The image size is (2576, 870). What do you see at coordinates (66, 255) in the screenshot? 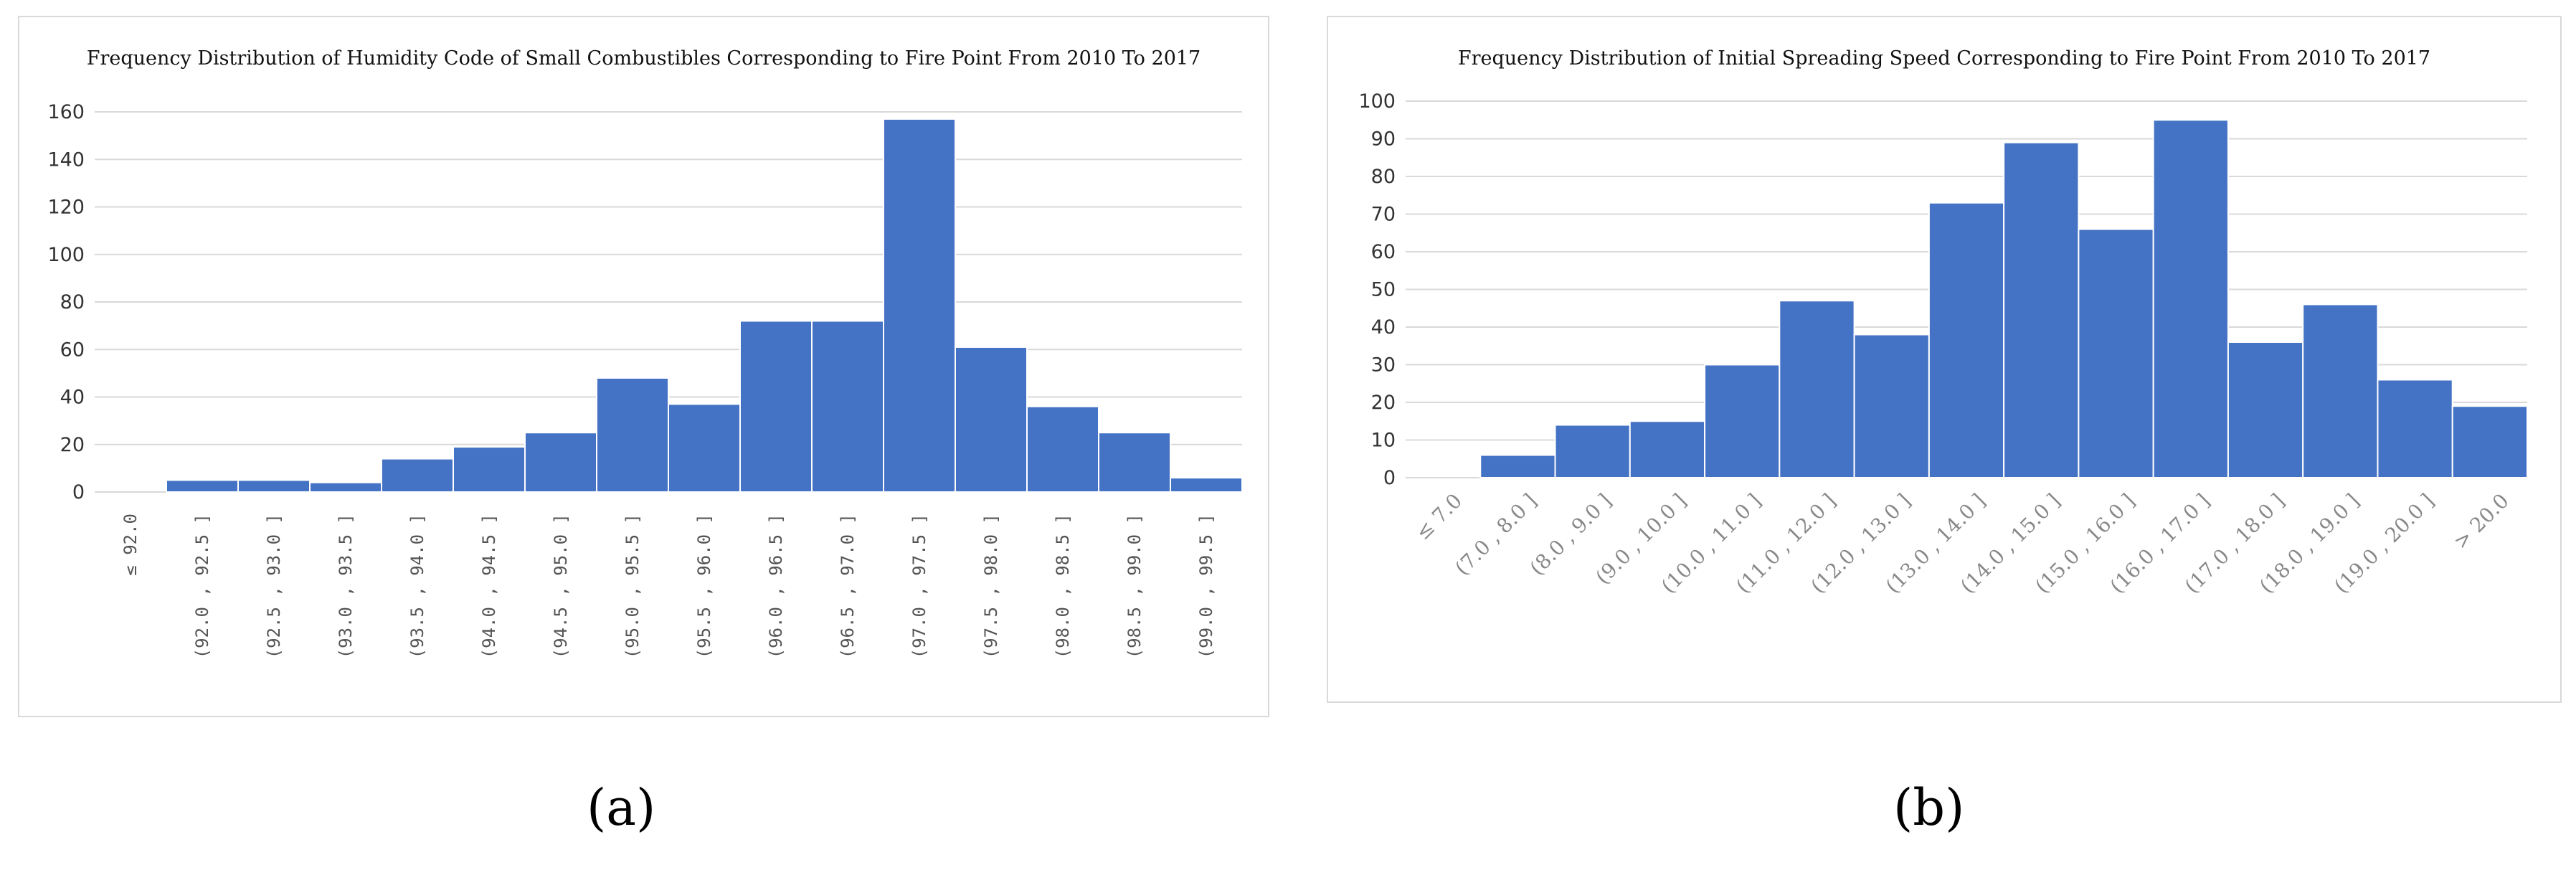
I see `y-tick-label-a: 100` at bounding box center [66, 255].